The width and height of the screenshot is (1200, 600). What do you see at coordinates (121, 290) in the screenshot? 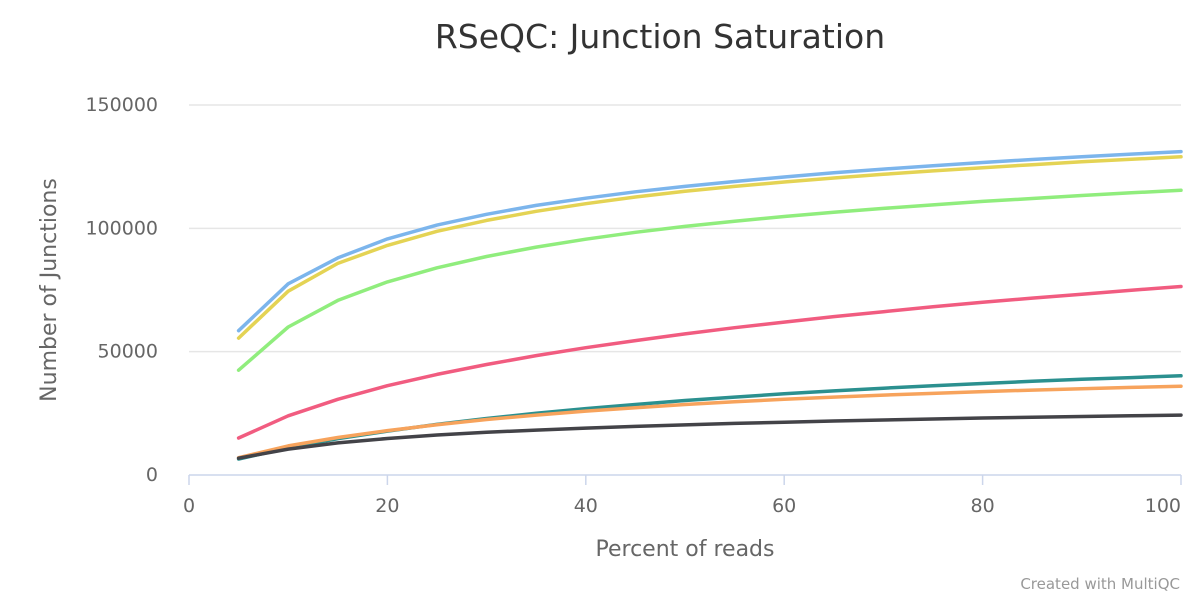
I see `y-axis-tick-labels: 0 50000 100000 150000` at bounding box center [121, 290].